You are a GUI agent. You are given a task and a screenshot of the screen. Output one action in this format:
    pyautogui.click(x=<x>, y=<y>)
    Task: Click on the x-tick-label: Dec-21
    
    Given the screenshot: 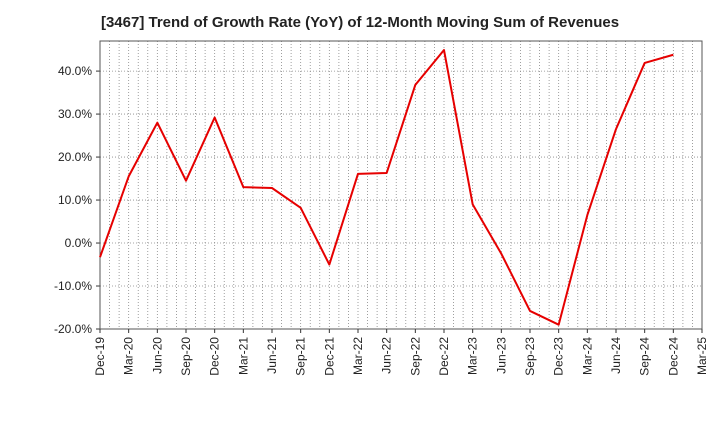 What is the action you would take?
    pyautogui.click(x=329, y=356)
    